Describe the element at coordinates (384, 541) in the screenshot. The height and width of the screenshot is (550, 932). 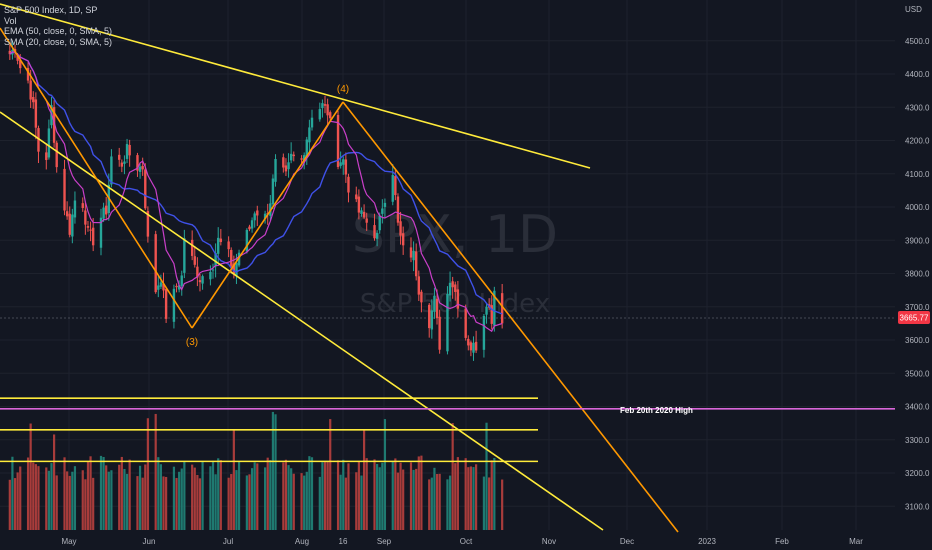
I see `time-tick-label: Sep` at that location.